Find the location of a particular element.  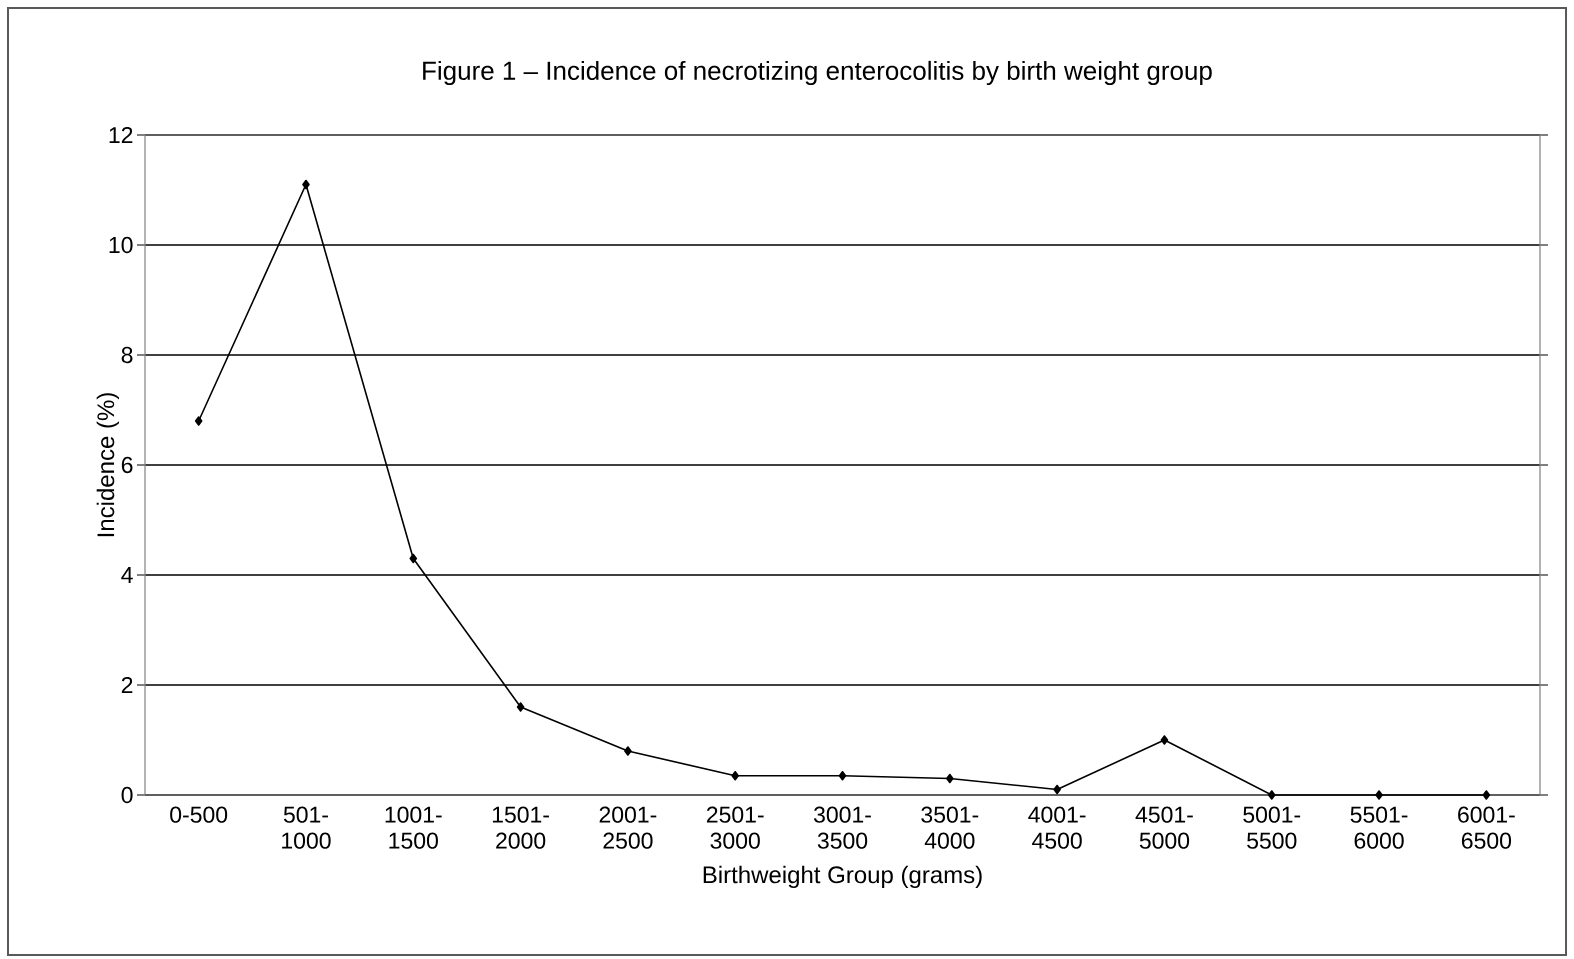

y-axis-title: Incidence (%) is located at coordinates (108, 465).